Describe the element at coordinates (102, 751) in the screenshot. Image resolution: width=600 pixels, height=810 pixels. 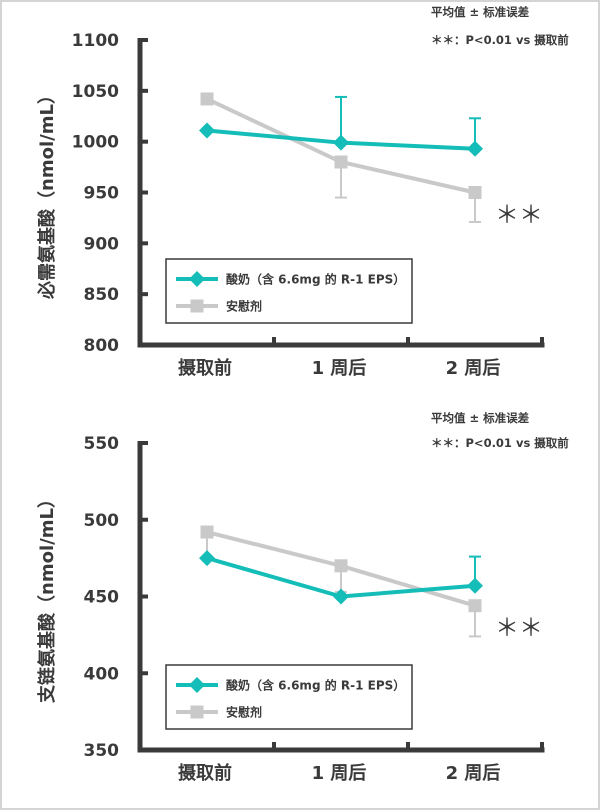
I see `y-tick-label: 350` at that location.